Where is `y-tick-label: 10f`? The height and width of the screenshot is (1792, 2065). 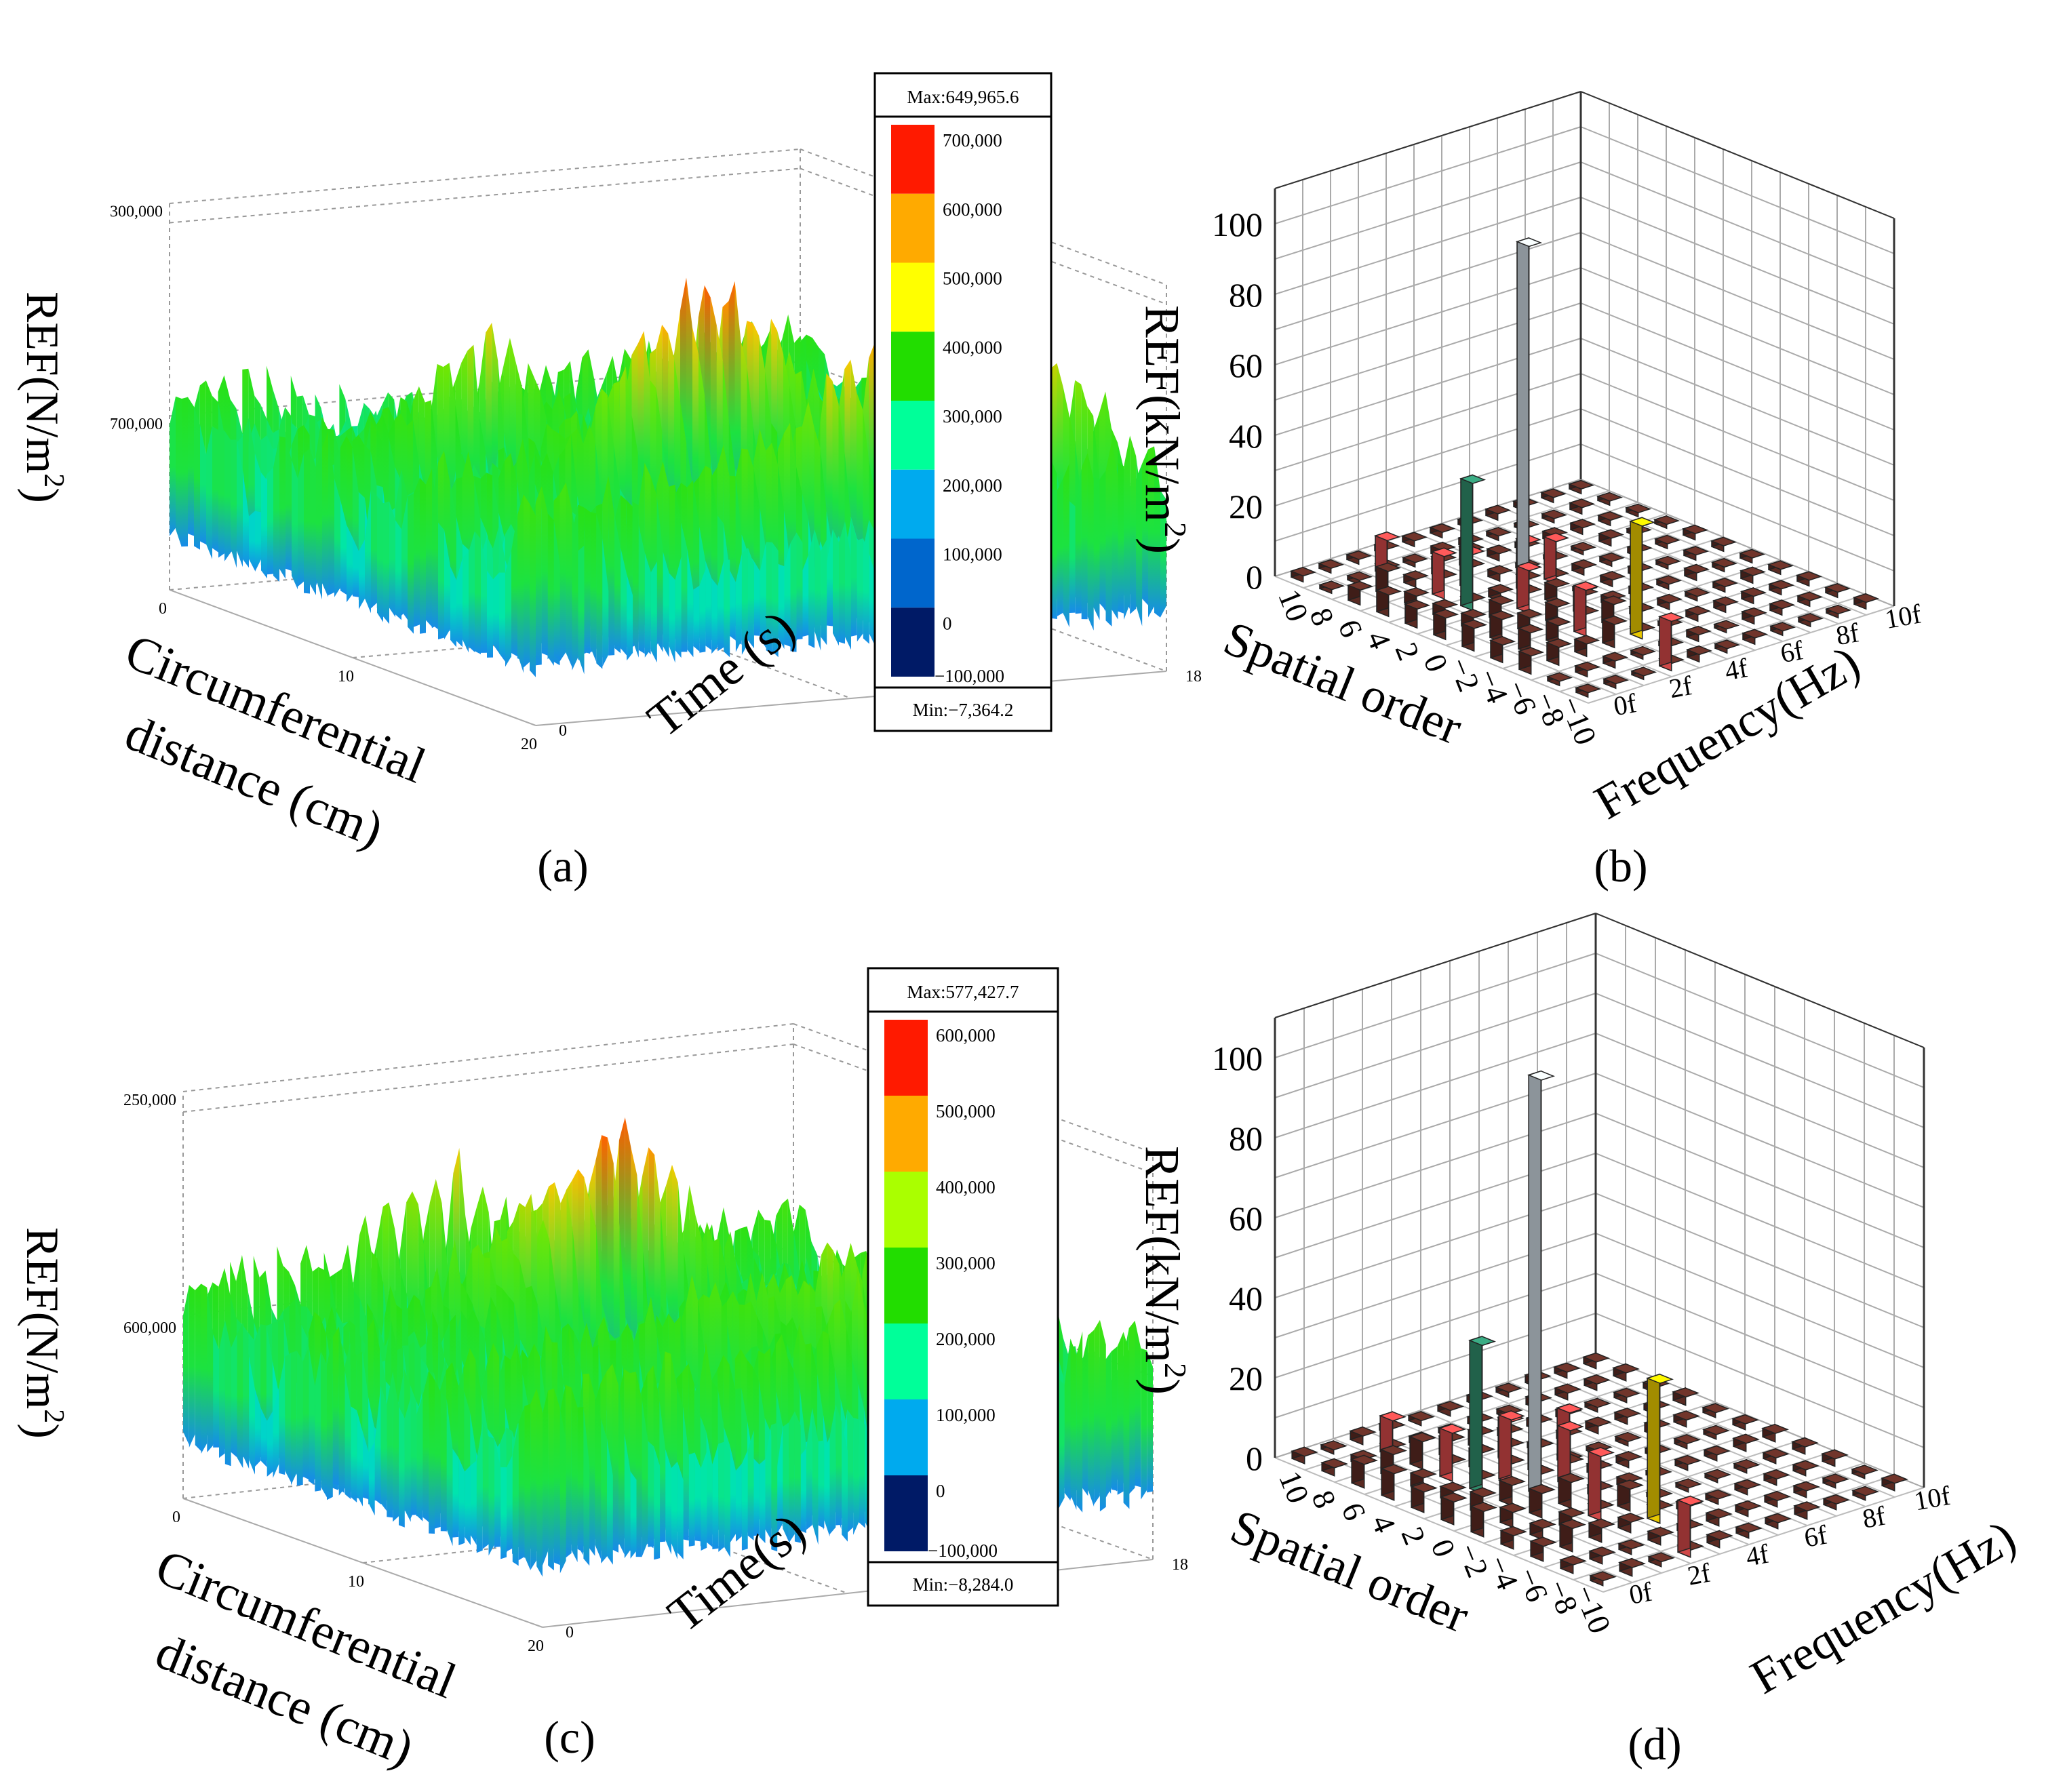
y-tick-label: 10f is located at coordinates (1903, 616).